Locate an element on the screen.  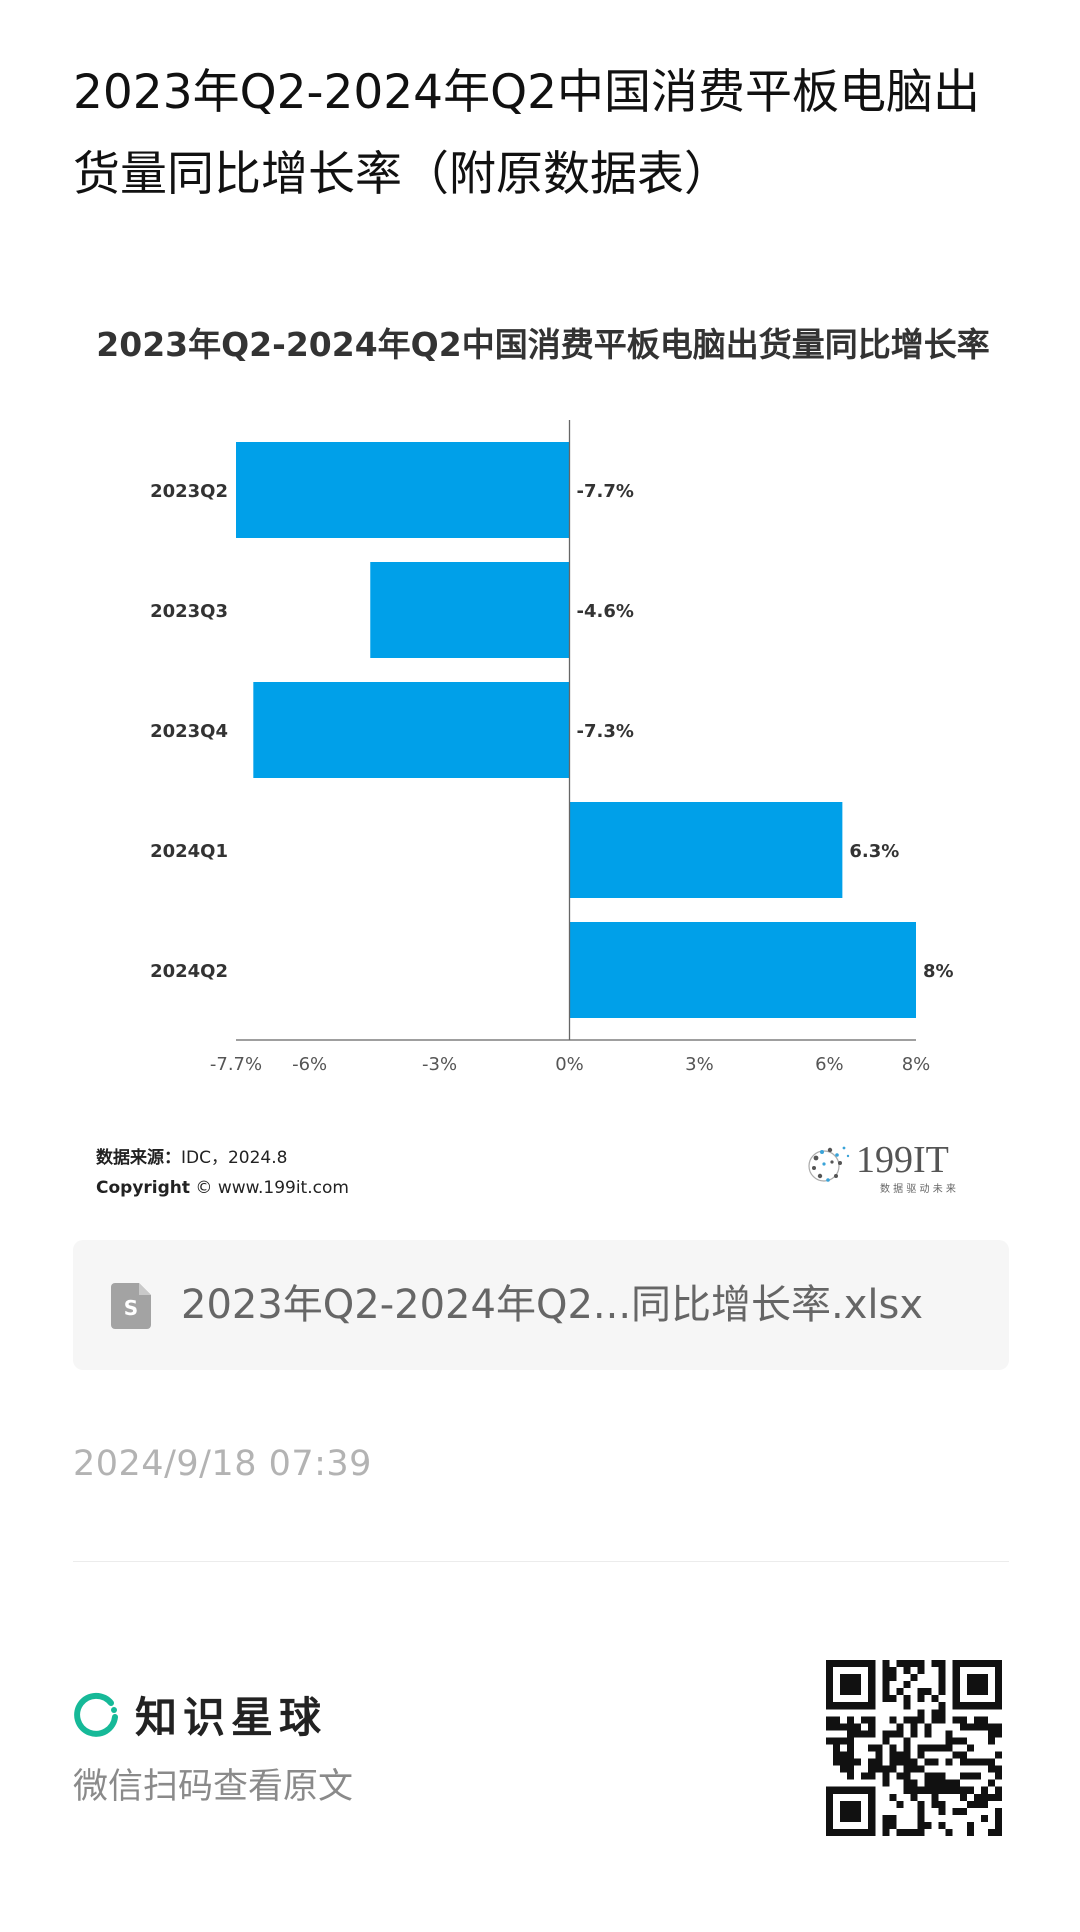
logo-name: 199IT is located at coordinates (902, 1160).